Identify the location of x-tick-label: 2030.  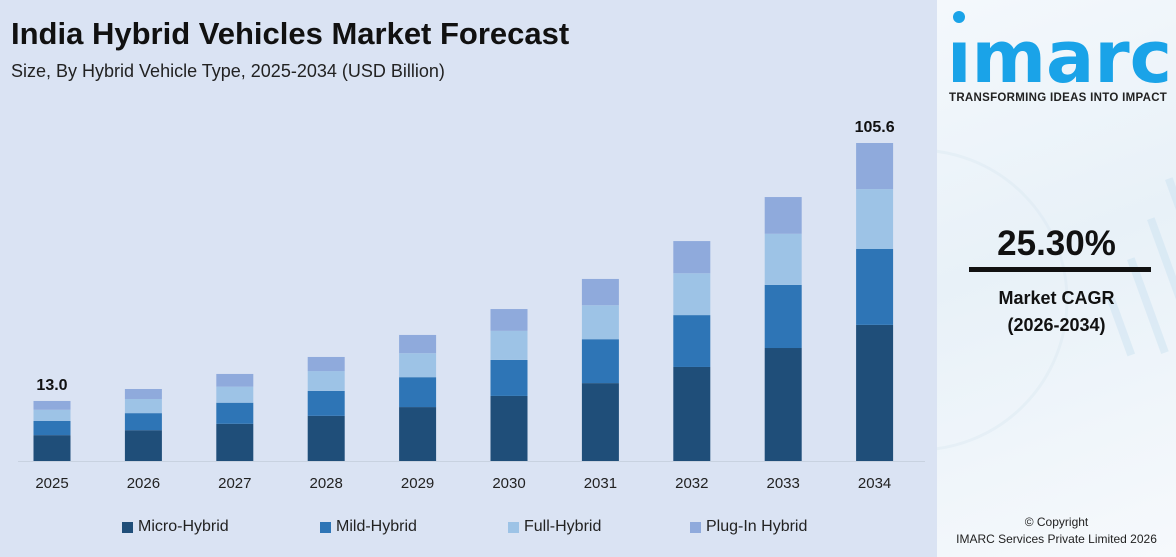
(508, 483).